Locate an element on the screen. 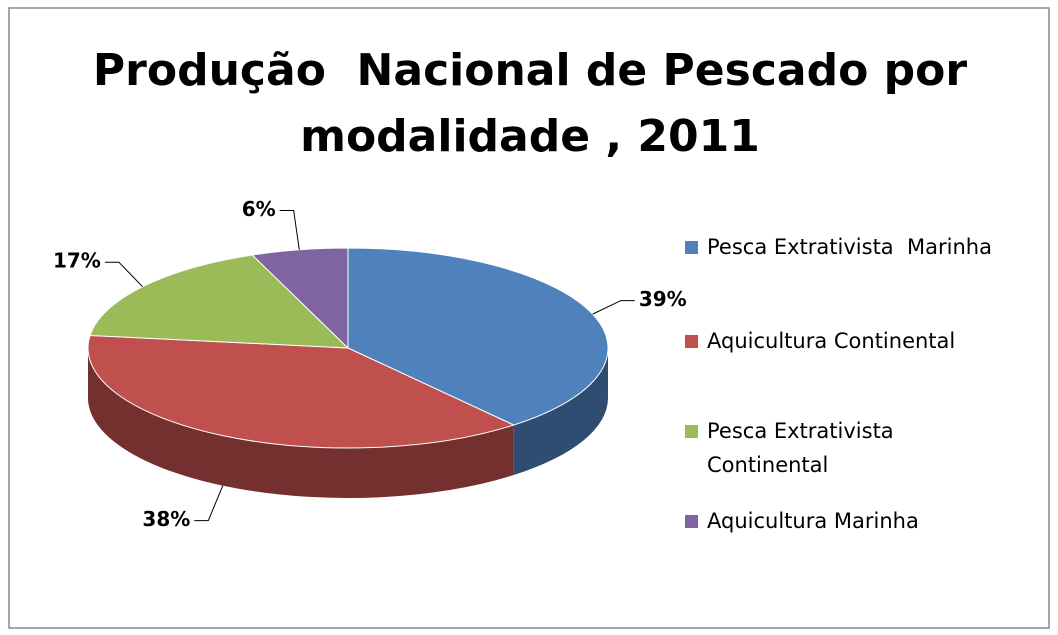 This screenshot has height=635, width=1058. legend-label: Aquicultura Continental is located at coordinates (831, 341).